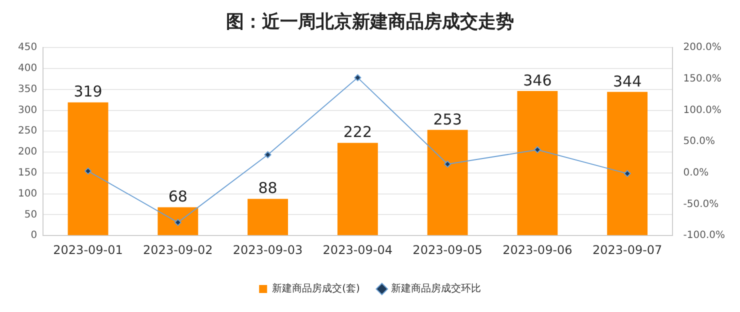  Describe the element at coordinates (435, 288) in the screenshot. I see `legend-label: 新建商品房成交环比` at that location.